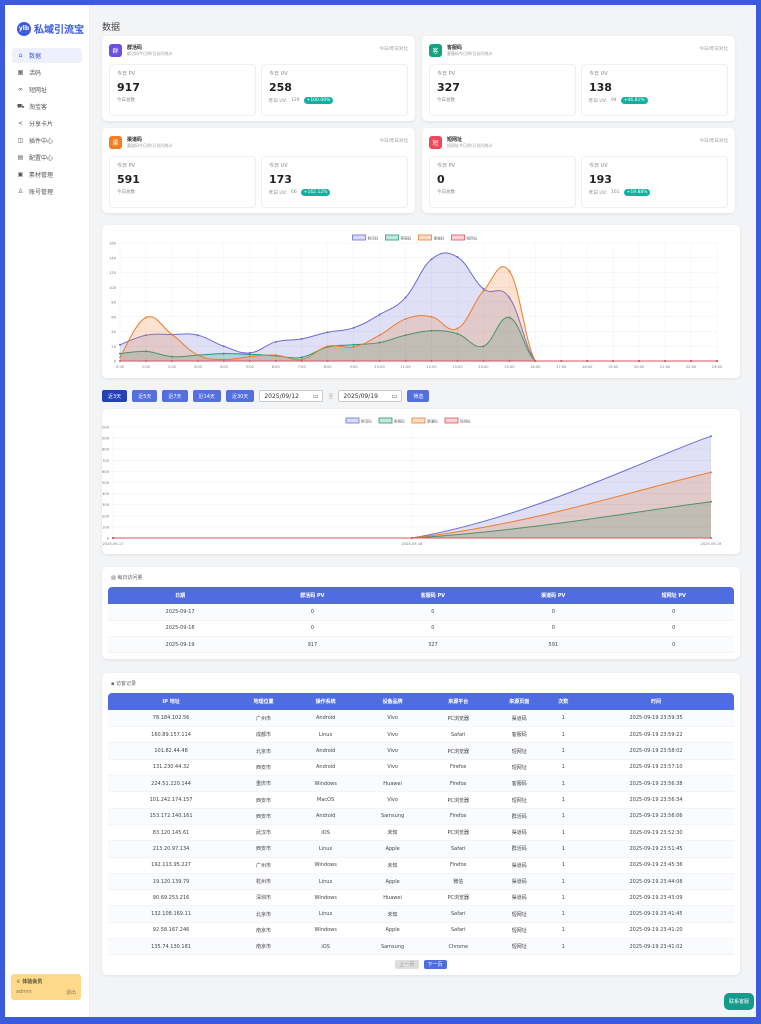 This screenshot has width=761, height=1024. I want to click on sidebar-item-5: ◫ 插件中心, so click(47, 140).